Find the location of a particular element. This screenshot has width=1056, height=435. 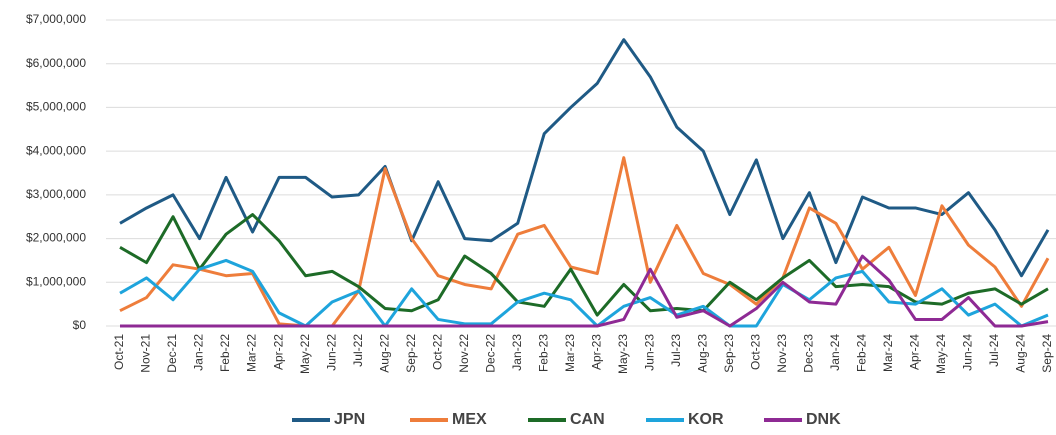

y-tick-label: $0 is located at coordinates (80, 325).